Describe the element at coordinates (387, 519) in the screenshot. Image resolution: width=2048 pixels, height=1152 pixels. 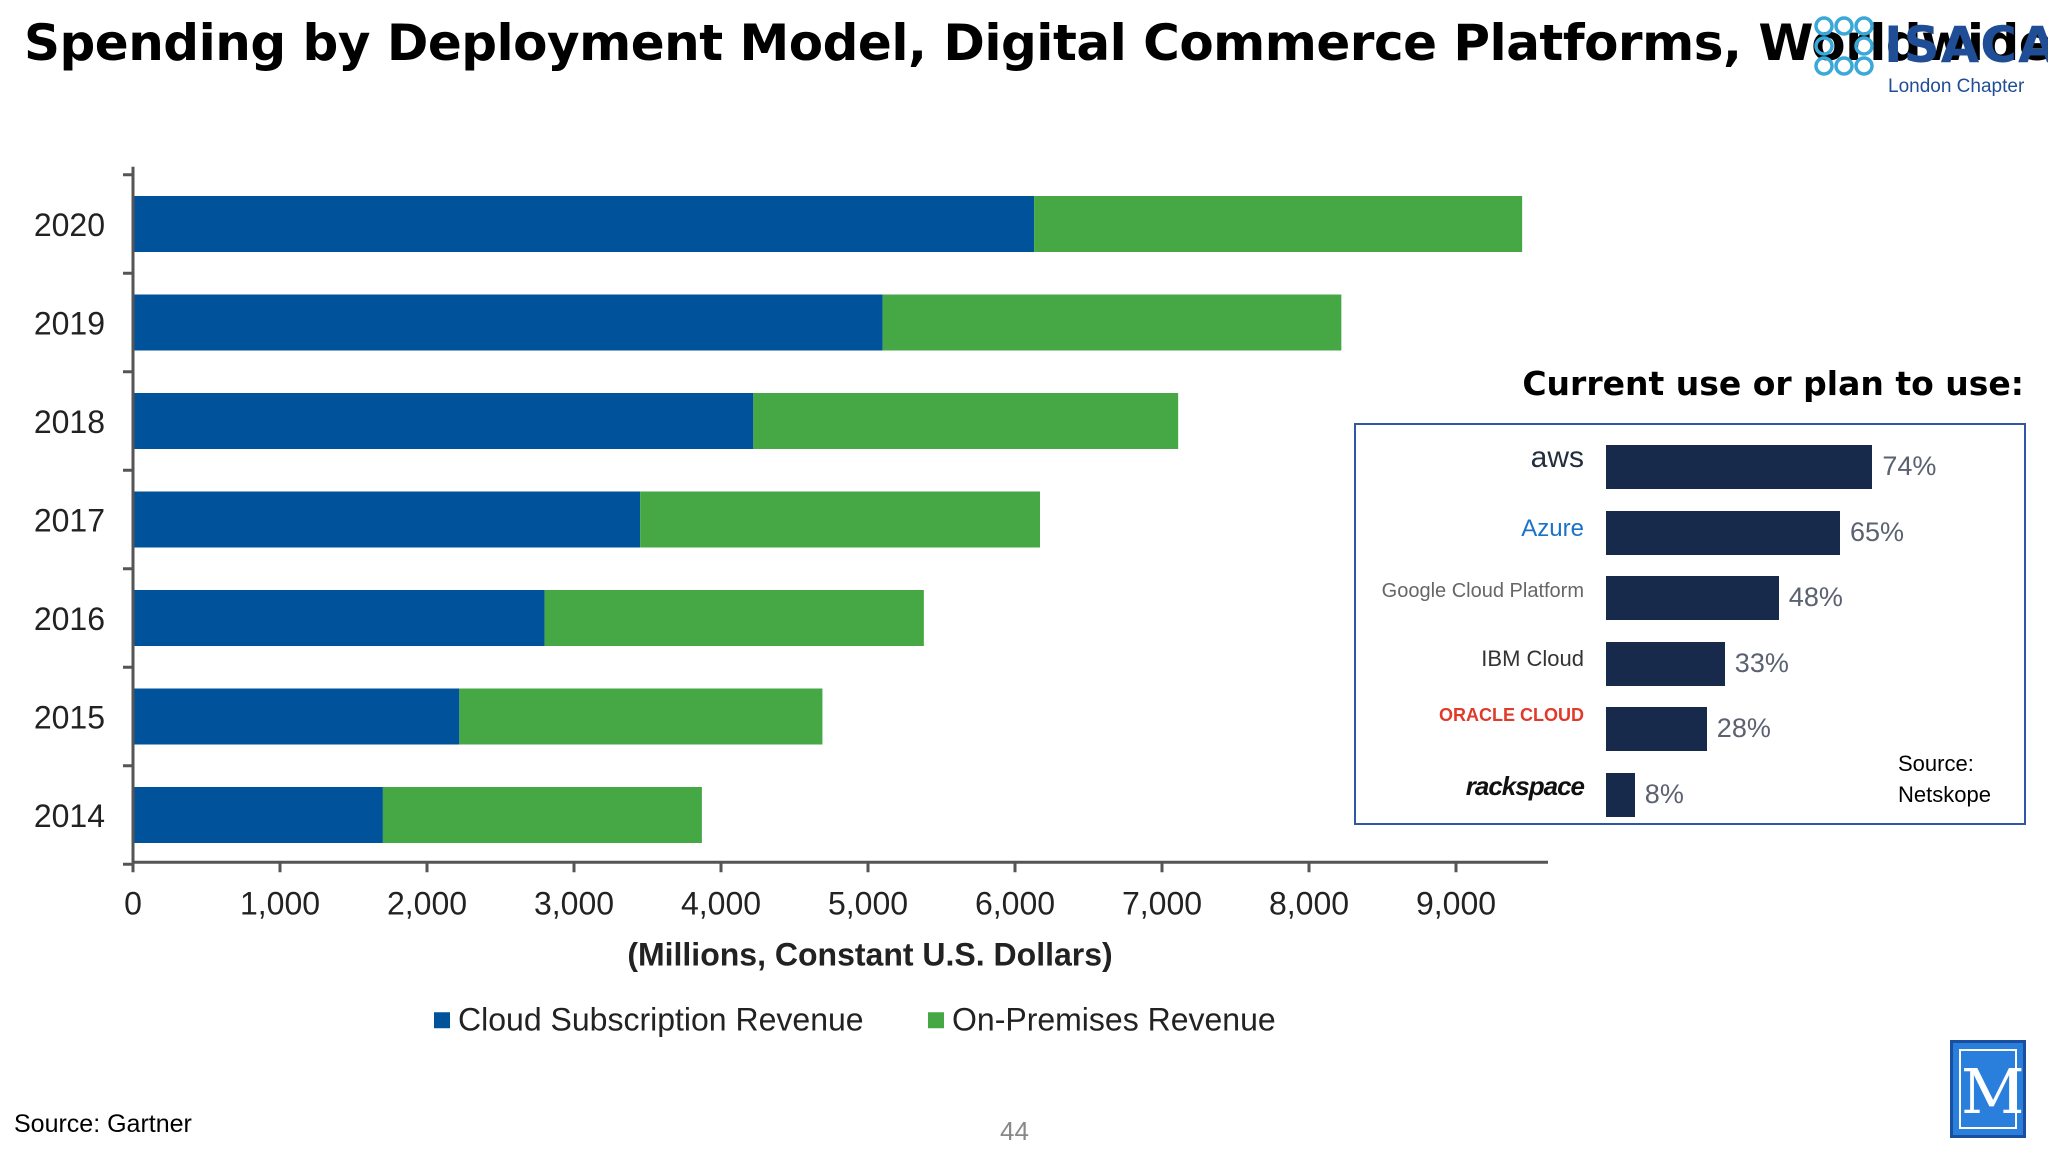
I see `bar-2017-cloud` at that location.